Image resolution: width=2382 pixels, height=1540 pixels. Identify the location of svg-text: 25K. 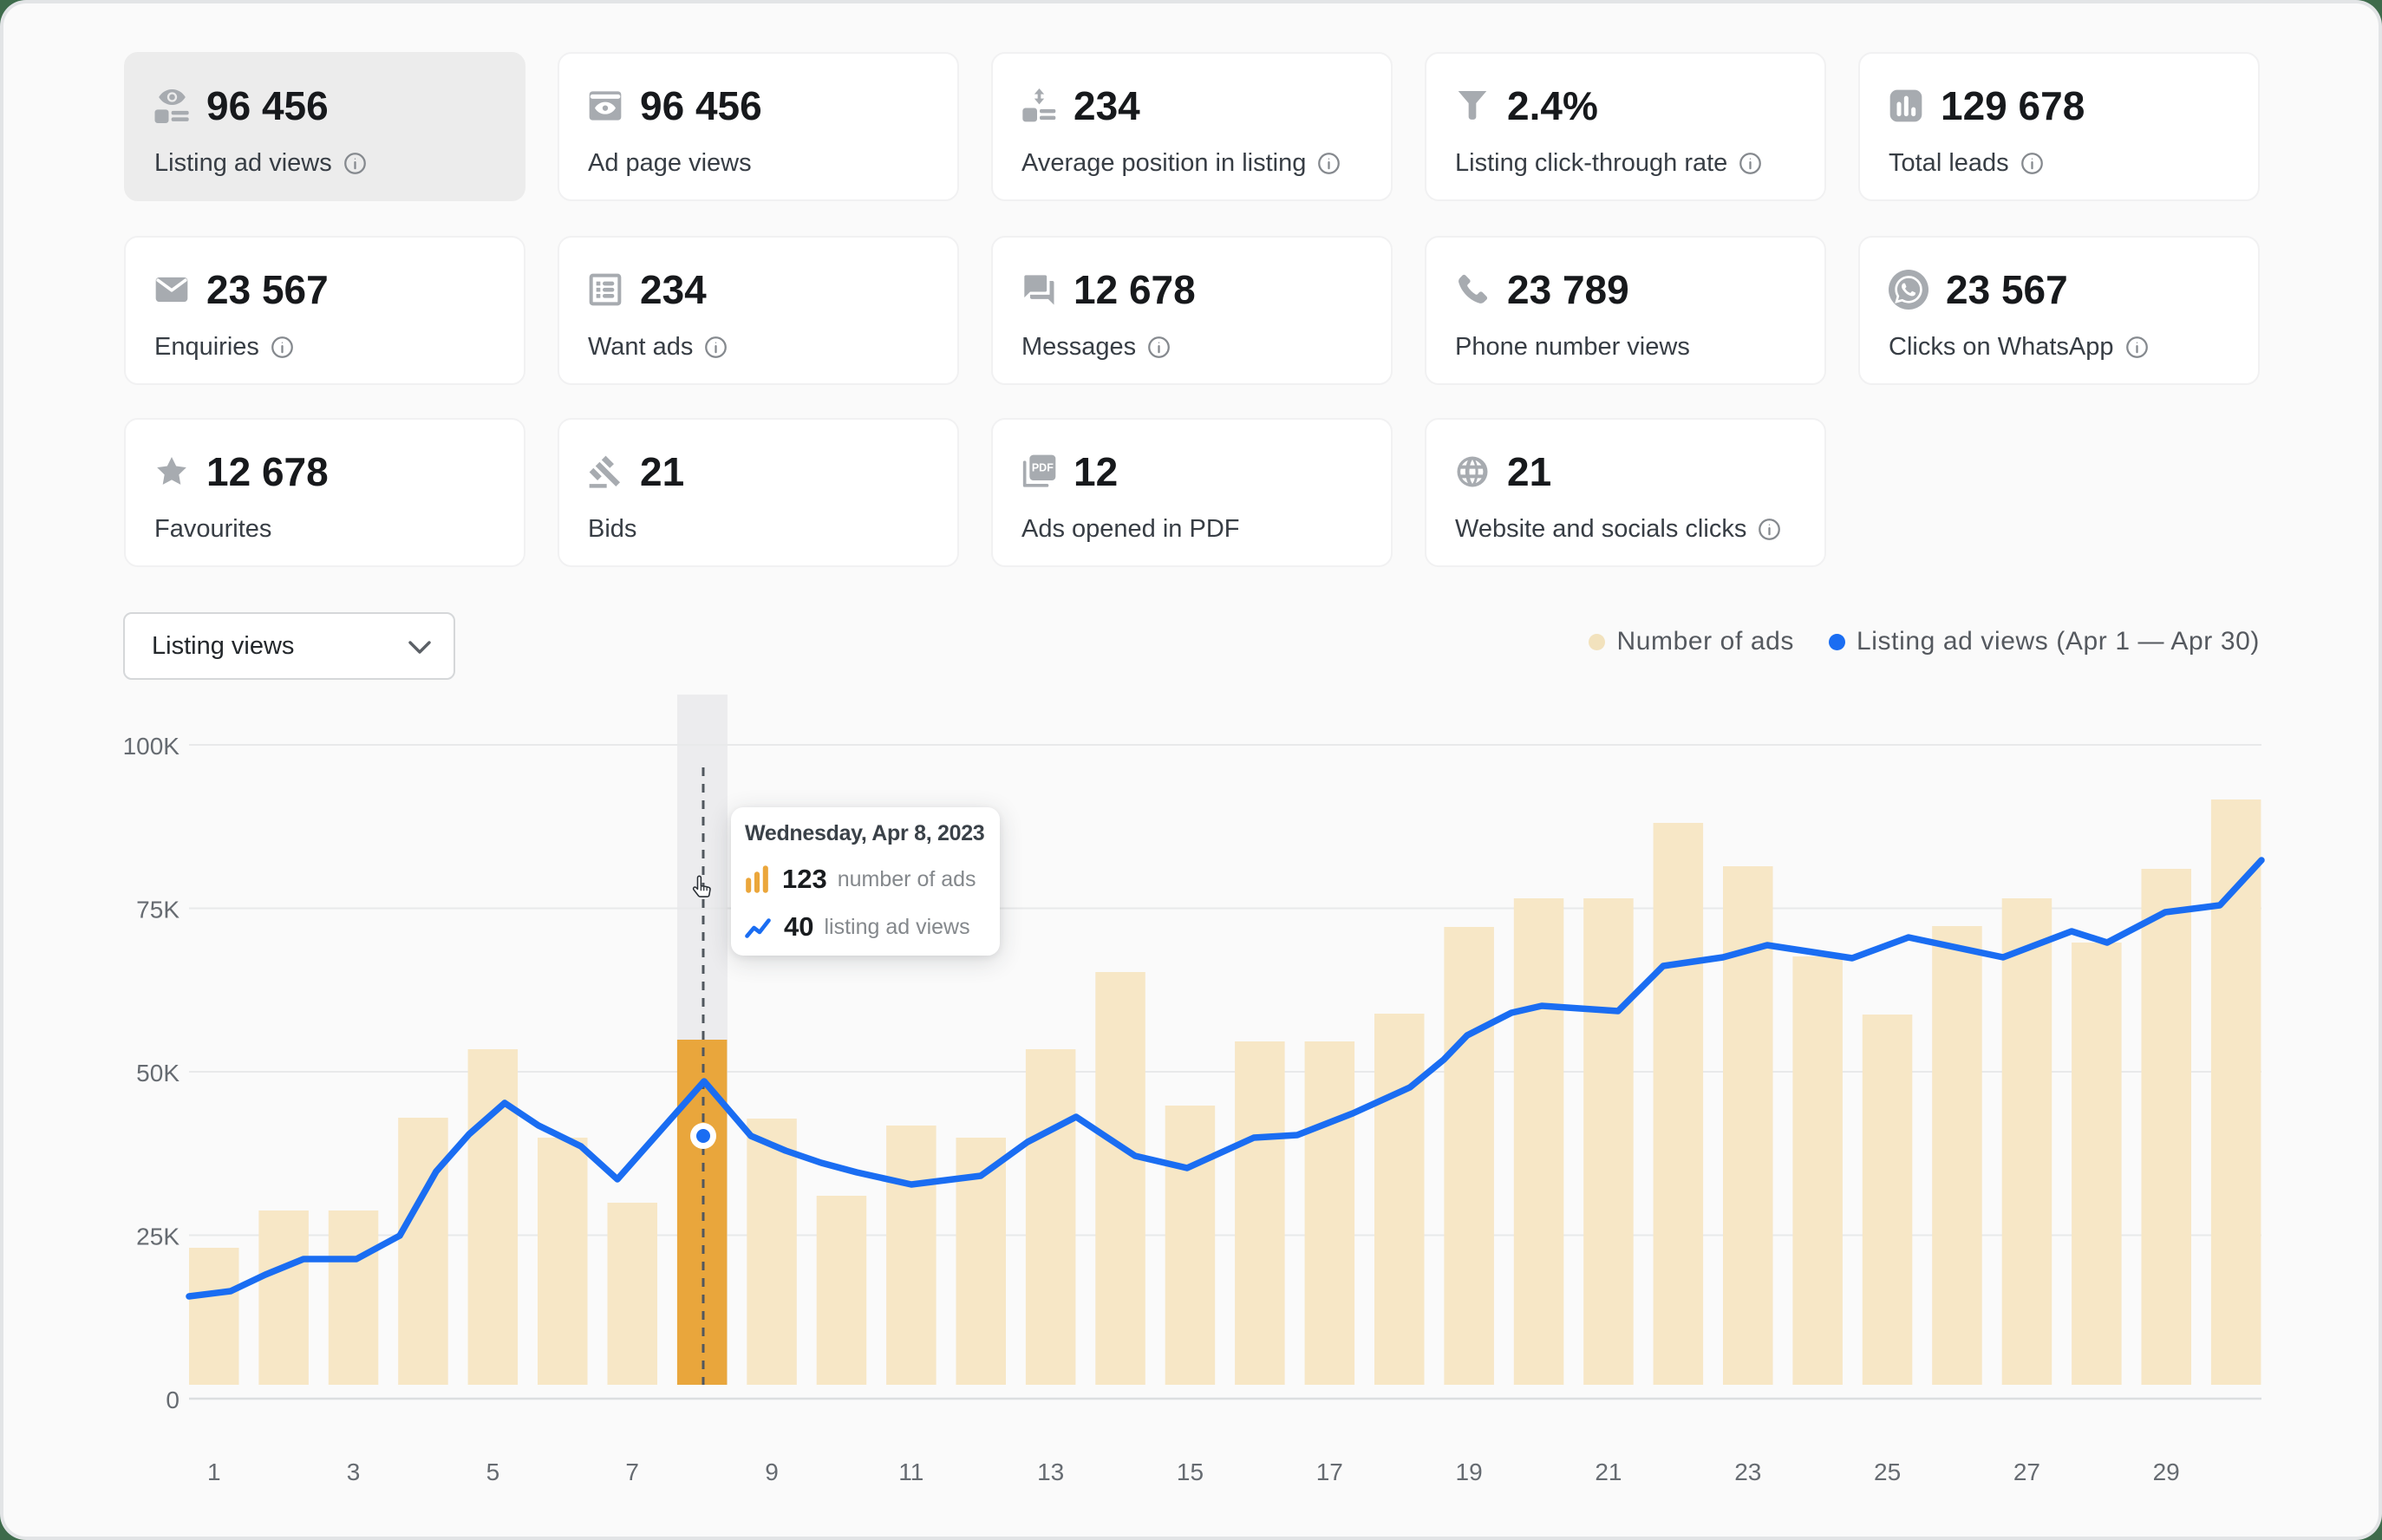
(157, 1237).